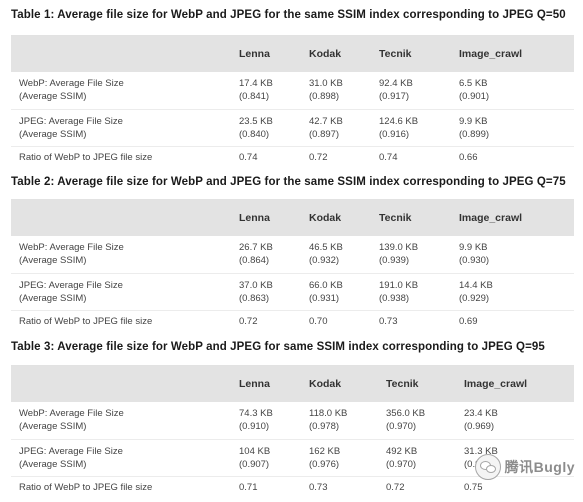 This screenshot has width=583, height=502. Describe the element at coordinates (344, 255) in the screenshot. I see `table-cell: 46.5 KB (0.932)` at that location.